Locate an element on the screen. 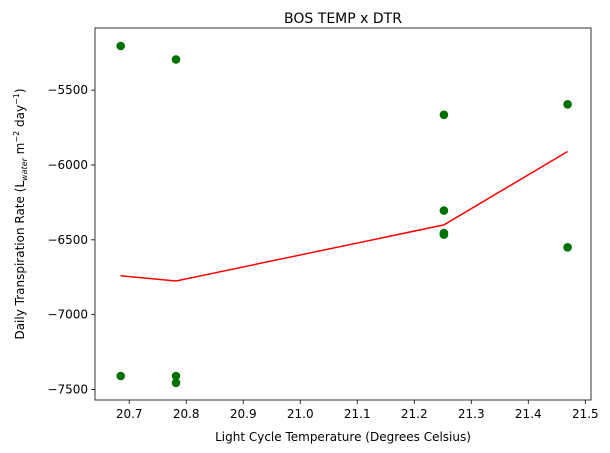 The width and height of the screenshot is (610, 453). y-axis-label-prefix: Daily Transpiration Rate (L is located at coordinates (20, 260).